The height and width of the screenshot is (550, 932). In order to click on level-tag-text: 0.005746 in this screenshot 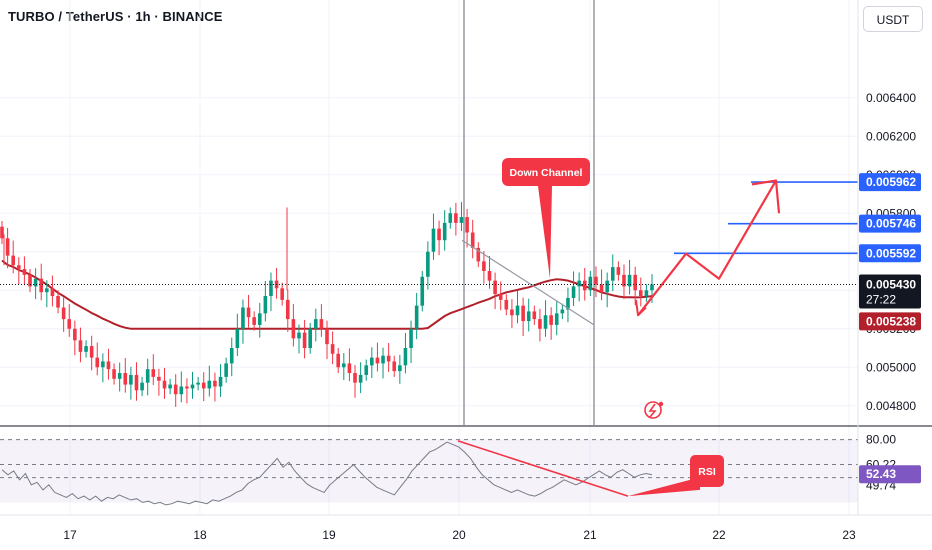, I will do `click(891, 224)`.